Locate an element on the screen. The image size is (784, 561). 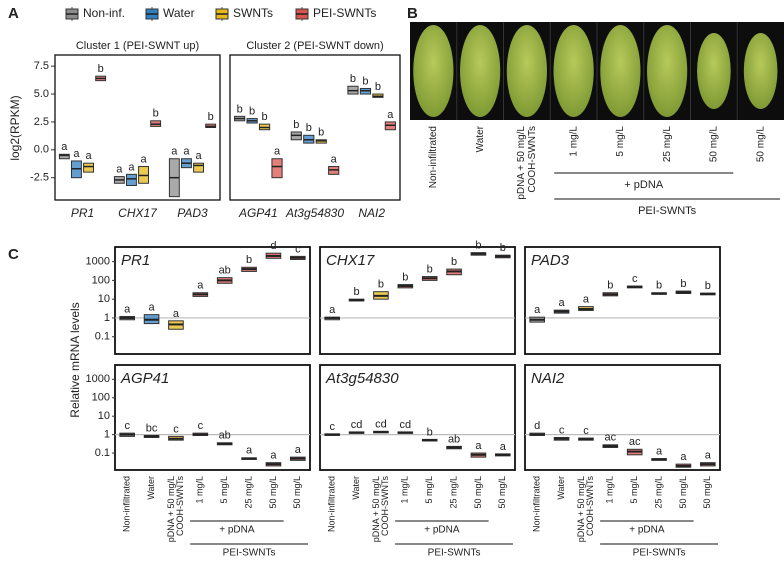
panel-label: B is located at coordinates (412, 13).